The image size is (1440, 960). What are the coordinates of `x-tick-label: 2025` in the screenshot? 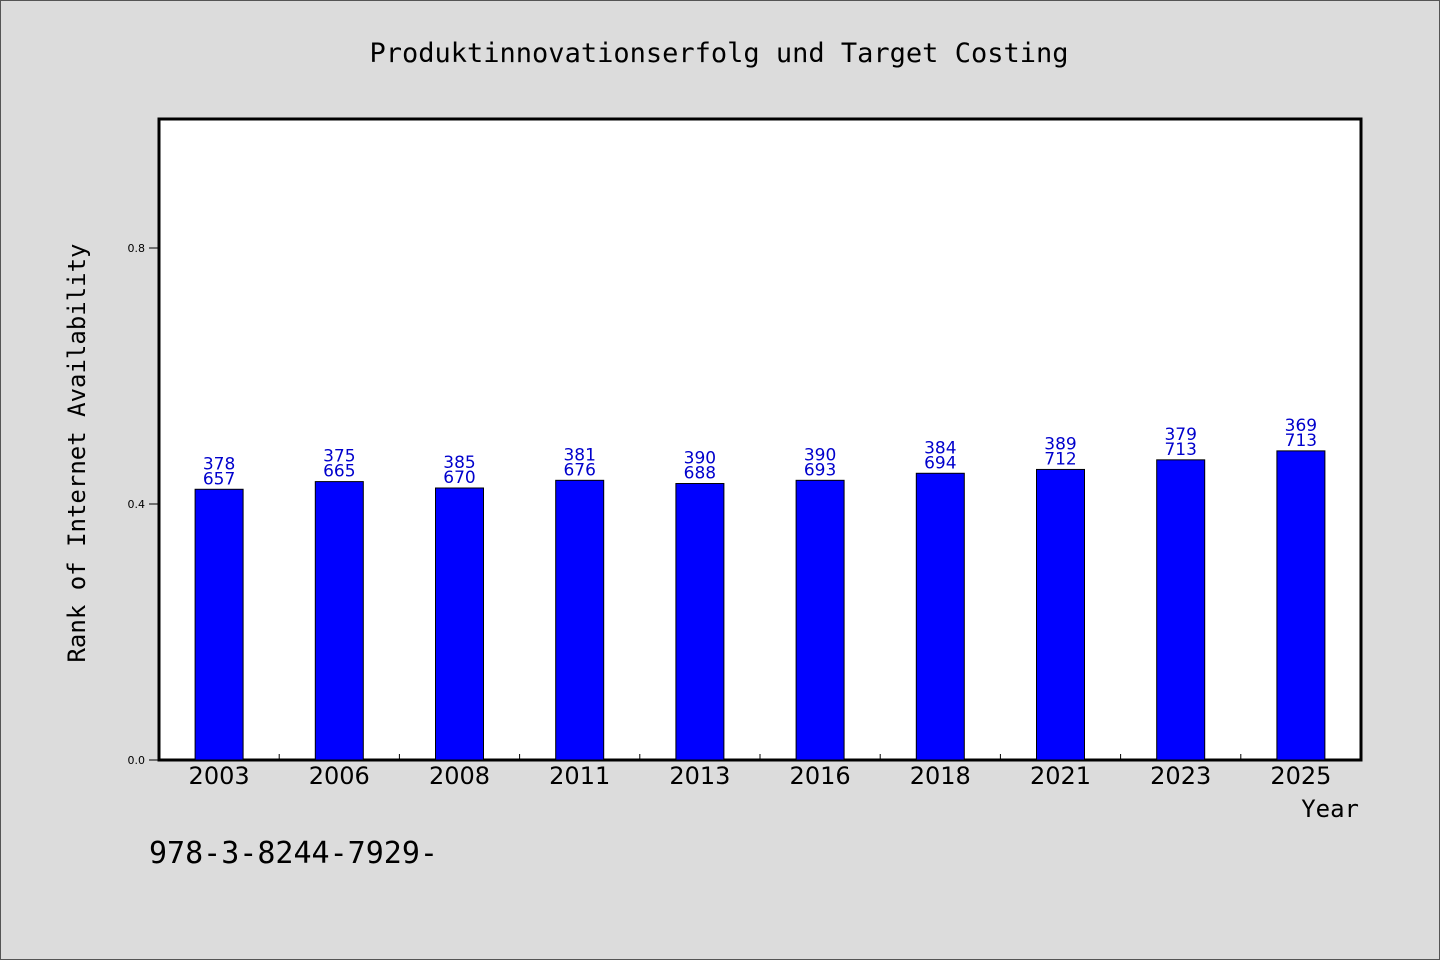 It's located at (1300, 776).